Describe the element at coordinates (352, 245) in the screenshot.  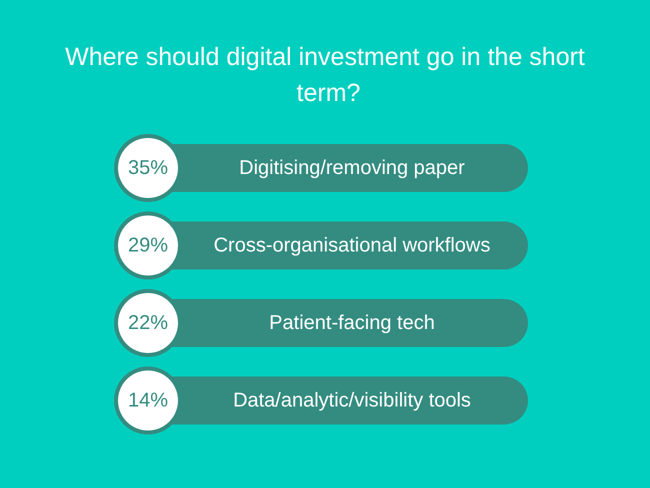
I see `category-label: Cross-organisational workflows` at that location.